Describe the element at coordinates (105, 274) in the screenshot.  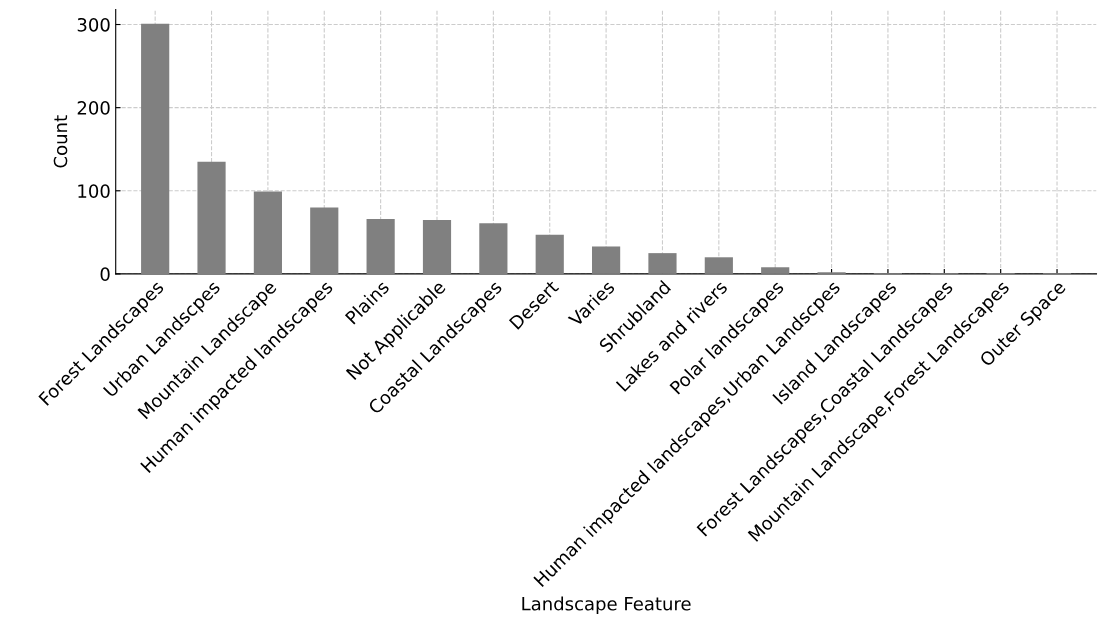
I see `y-tick-label: 0` at that location.